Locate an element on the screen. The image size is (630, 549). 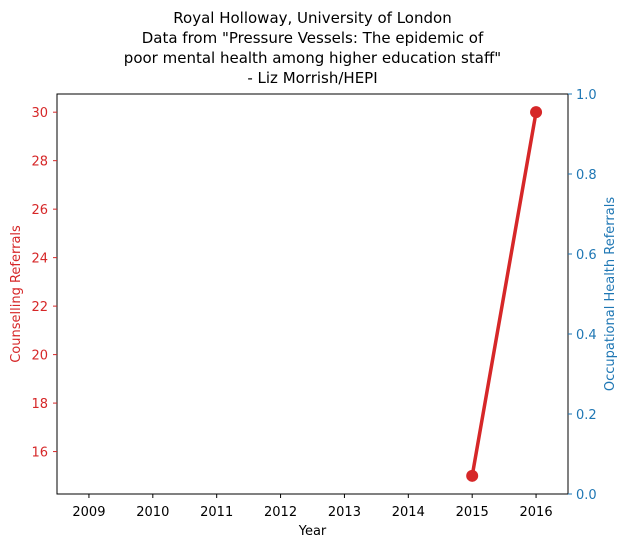
right-y-tick-label: 0.4 is located at coordinates (586, 335).